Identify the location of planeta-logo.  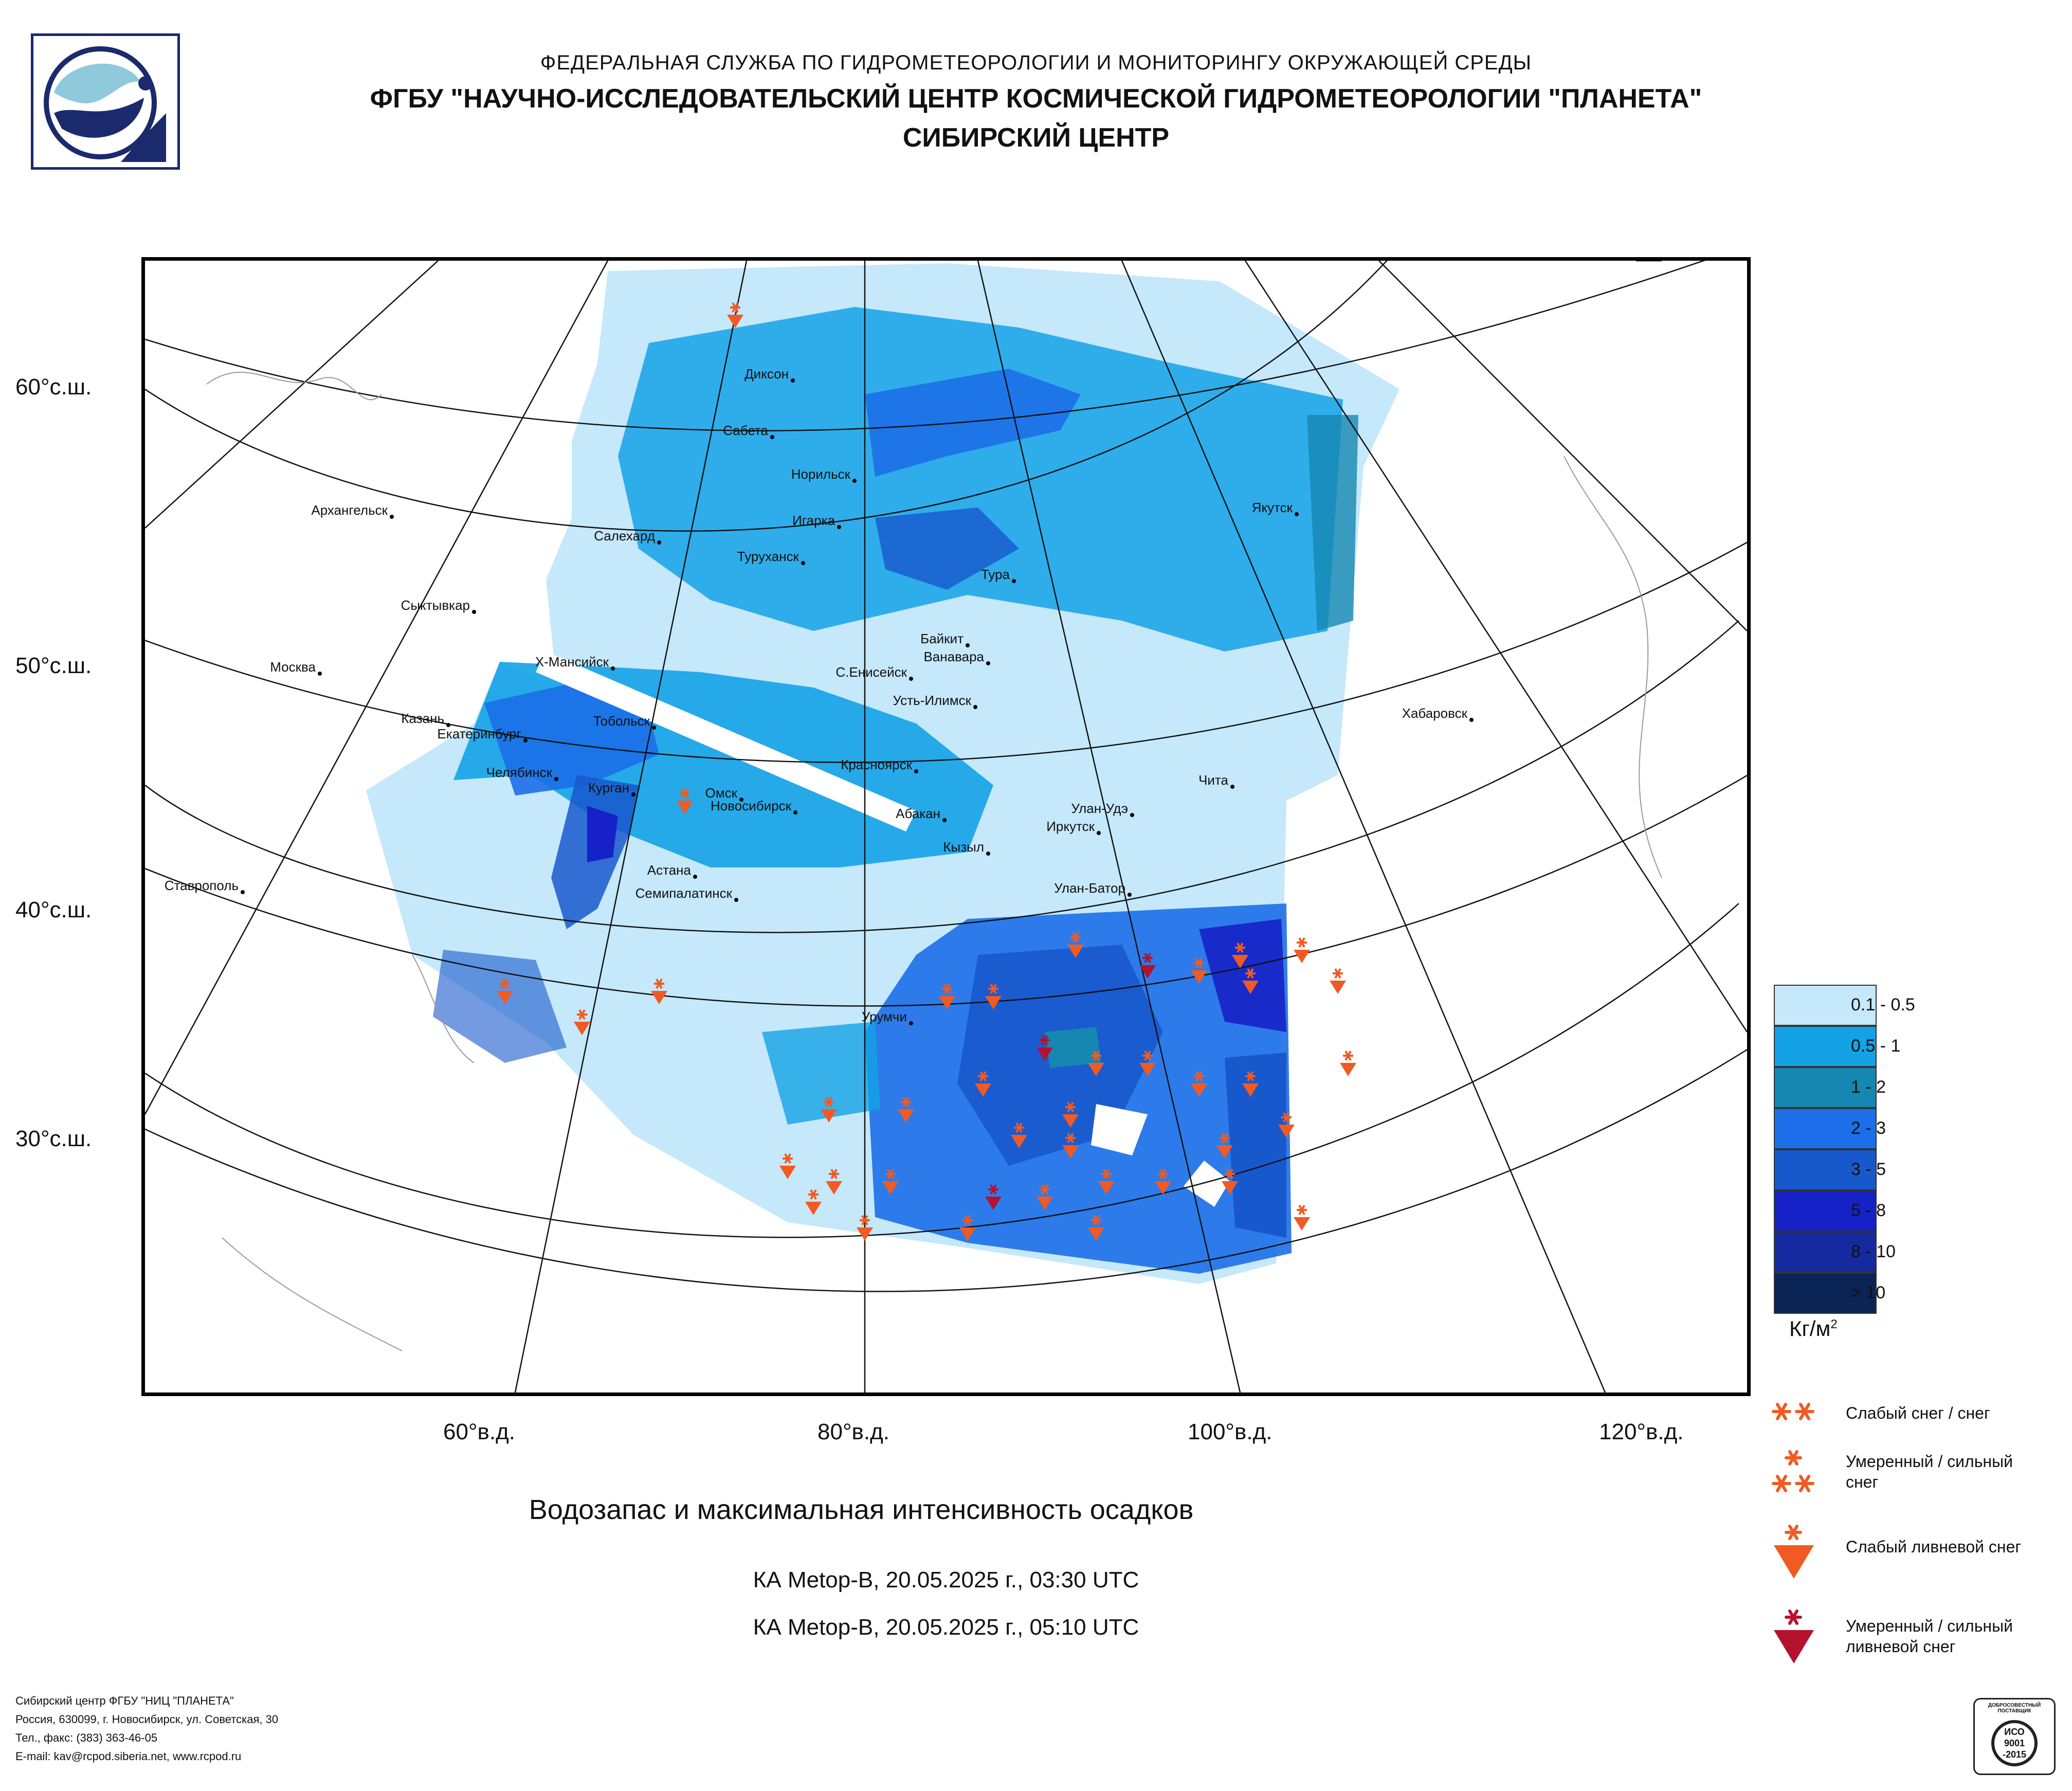
(105, 102).